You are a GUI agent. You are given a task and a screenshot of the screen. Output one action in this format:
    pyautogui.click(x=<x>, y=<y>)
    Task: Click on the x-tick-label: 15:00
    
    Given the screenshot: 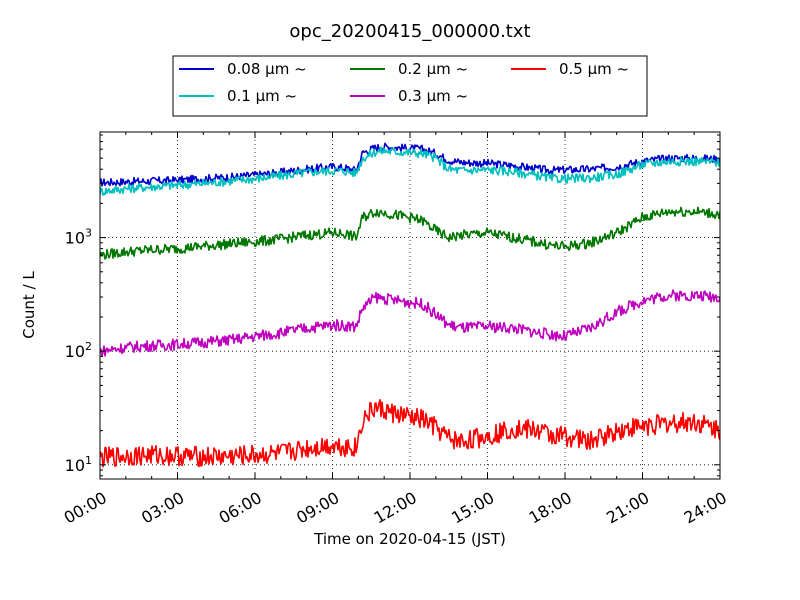 What is the action you would take?
    pyautogui.click(x=472, y=508)
    